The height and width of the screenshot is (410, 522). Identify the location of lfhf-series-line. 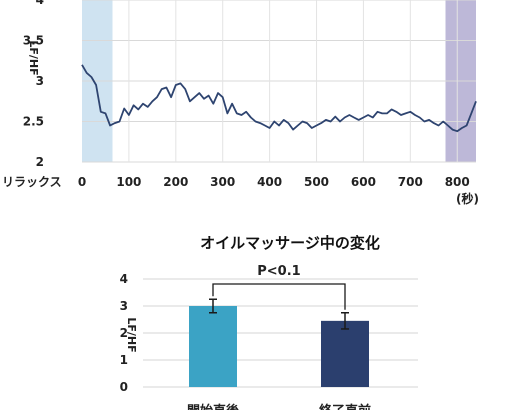
(279, 98).